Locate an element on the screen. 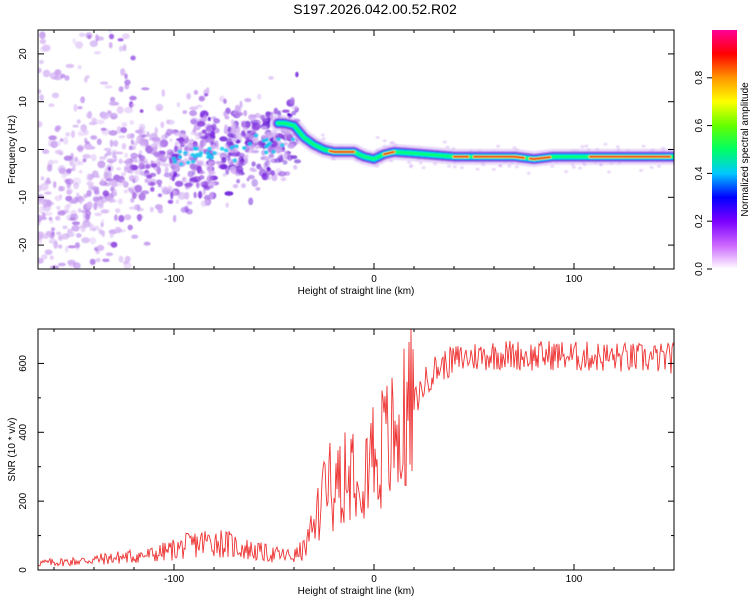 This screenshot has height=600, width=750. spectrogram-ytick-label: 10 is located at coordinates (23, 102).